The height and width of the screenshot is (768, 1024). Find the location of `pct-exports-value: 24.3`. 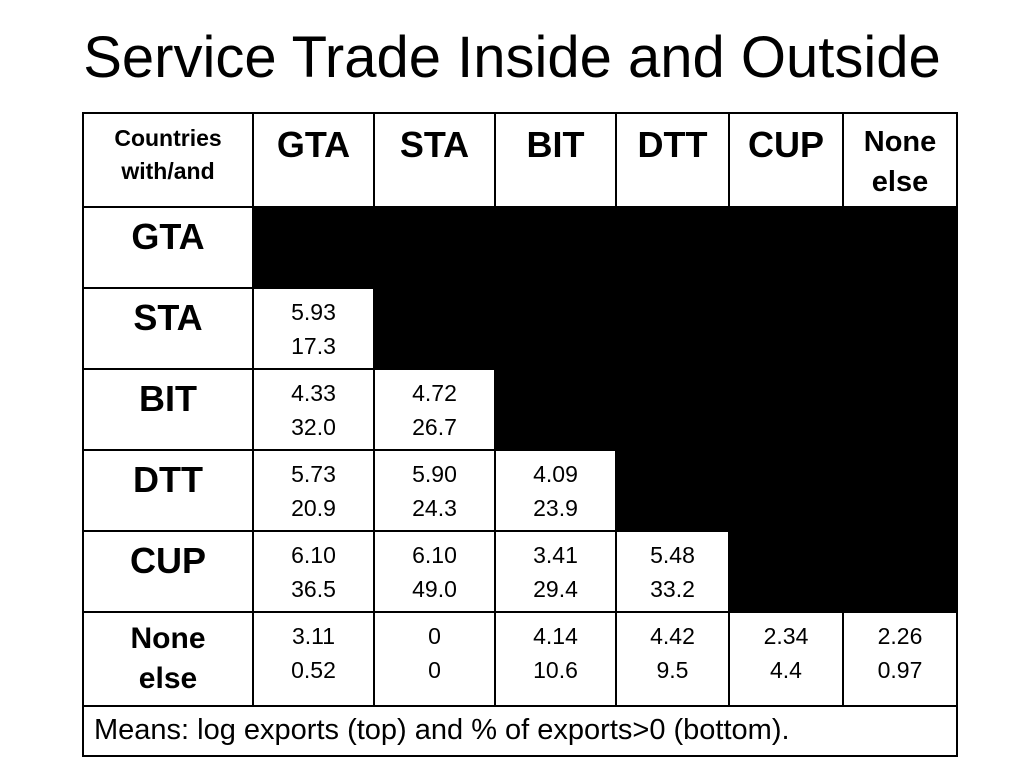

pct-exports-value: 24.3 is located at coordinates (434, 508).